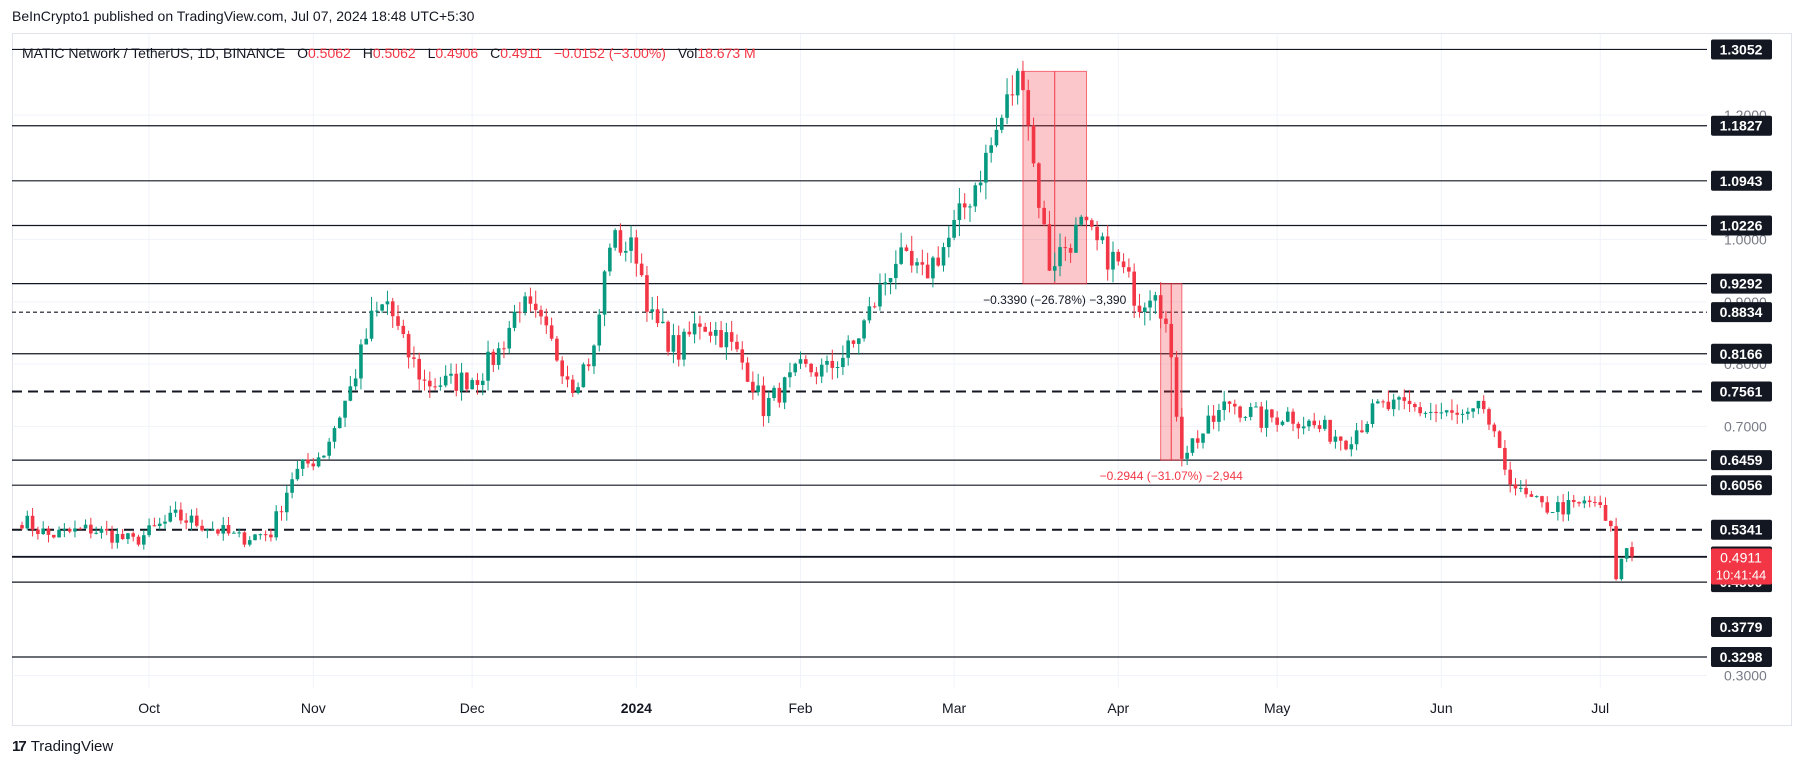 This screenshot has width=1804, height=770. What do you see at coordinates (1741, 126) in the screenshot?
I see `level-label: 1.1827` at bounding box center [1741, 126].